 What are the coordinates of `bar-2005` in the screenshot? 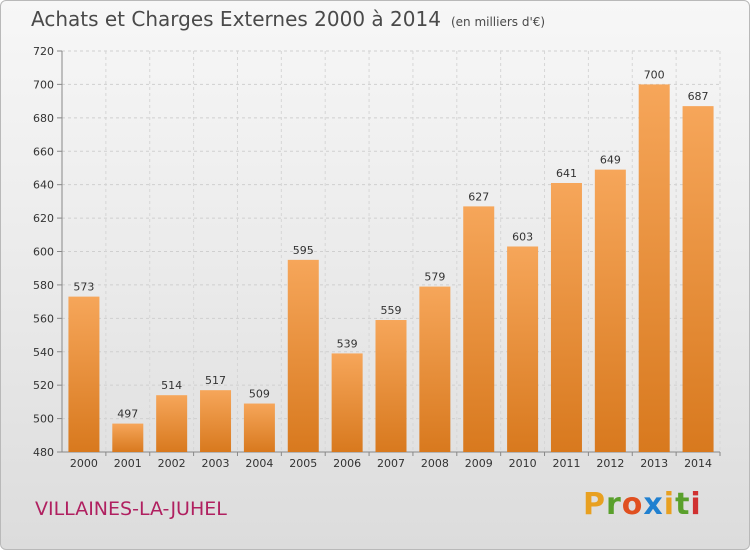 It's located at (303, 355).